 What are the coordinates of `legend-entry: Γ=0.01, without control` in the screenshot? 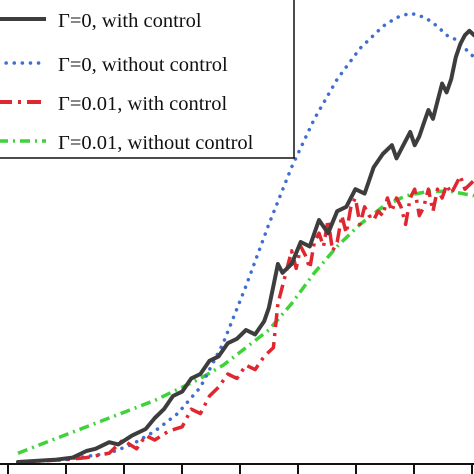 It's located at (127, 143).